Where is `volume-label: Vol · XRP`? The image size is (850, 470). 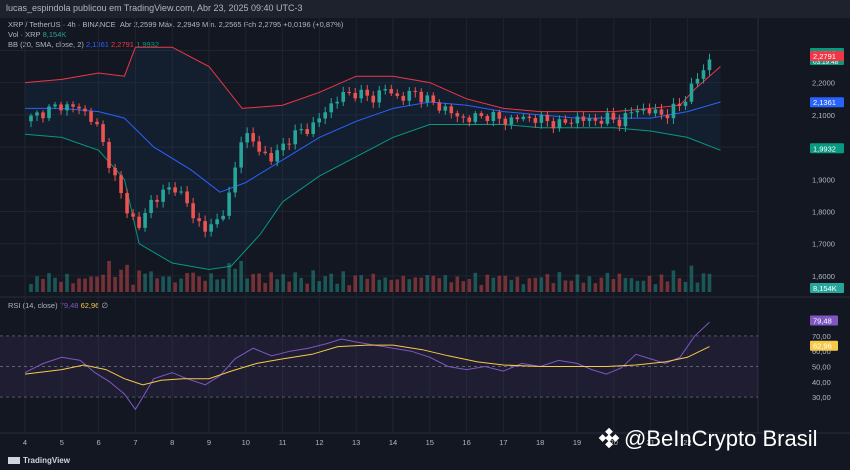 volume-label: Vol · XRP is located at coordinates (24, 34).